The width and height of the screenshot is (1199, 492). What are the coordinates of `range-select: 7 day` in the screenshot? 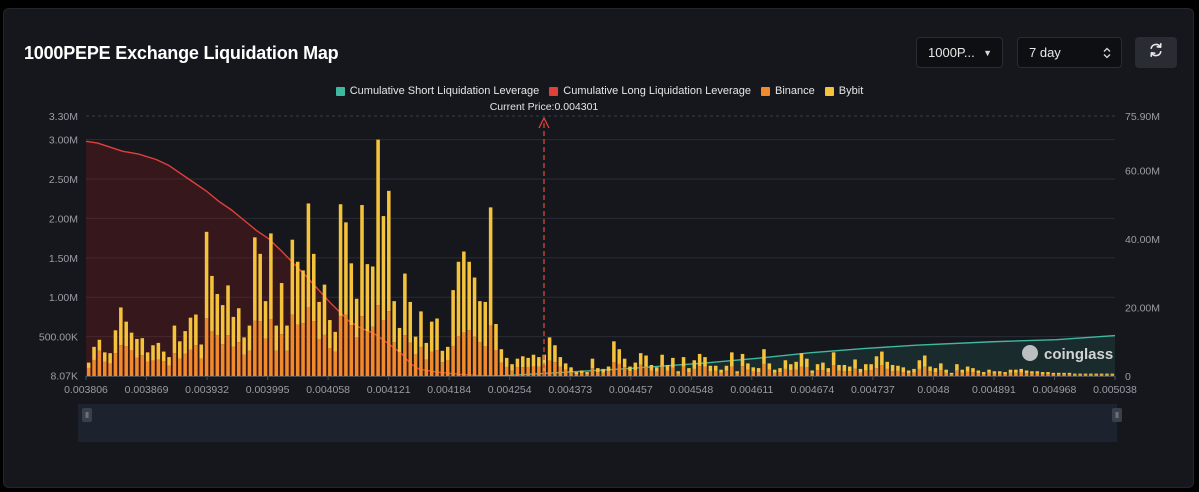 It's located at (1069, 52).